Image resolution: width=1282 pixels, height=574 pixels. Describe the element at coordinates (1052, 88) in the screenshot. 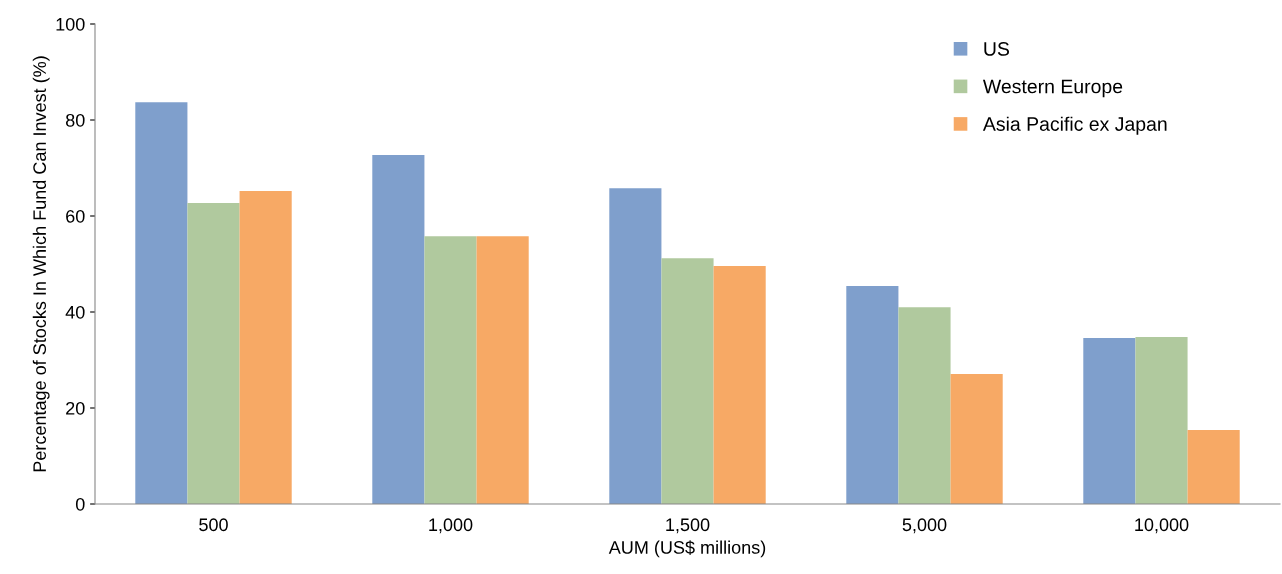

I see `legend-label: Western Europe` at that location.